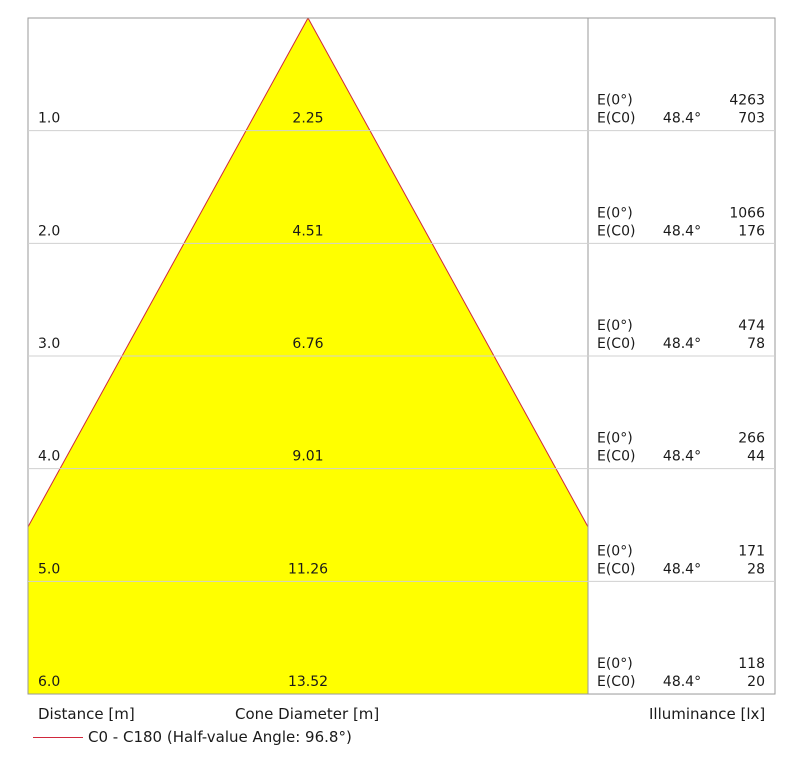 Image resolution: width=810 pixels, height=761 pixels. I want to click on diameter-value: 2.25, so click(307, 119).